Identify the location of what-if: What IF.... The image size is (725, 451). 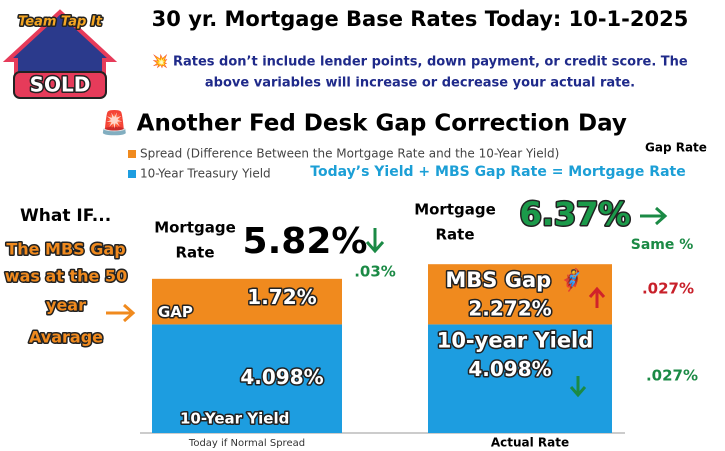
(65, 216).